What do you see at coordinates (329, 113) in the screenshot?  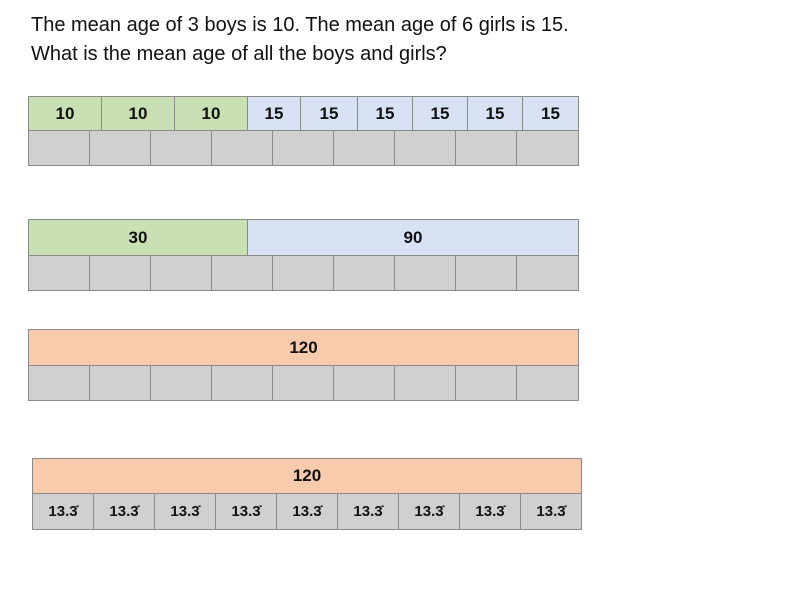 I see `girl-age-2: 15` at bounding box center [329, 113].